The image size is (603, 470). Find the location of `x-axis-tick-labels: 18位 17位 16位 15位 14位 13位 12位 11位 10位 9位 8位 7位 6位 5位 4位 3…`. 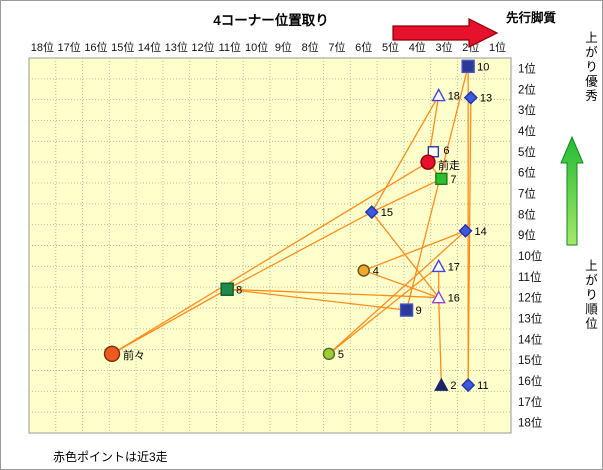

x-axis-tick-labels: 18位 17位 16位 15位 14位 13位 12位 11位 10位 9位 8位 7位 6位 5位 4位 3… is located at coordinates (268, 47).